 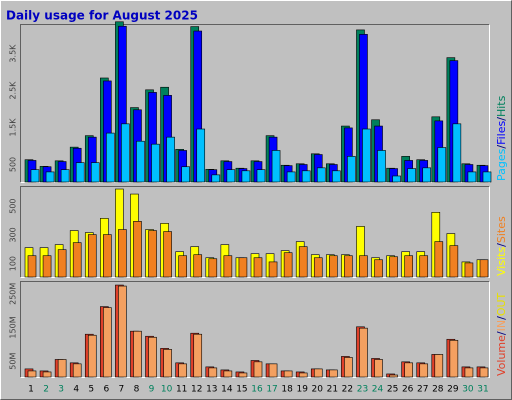 What do you see at coordinates (122, 390) in the screenshot?
I see `x-tick-label: 7` at bounding box center [122, 390].